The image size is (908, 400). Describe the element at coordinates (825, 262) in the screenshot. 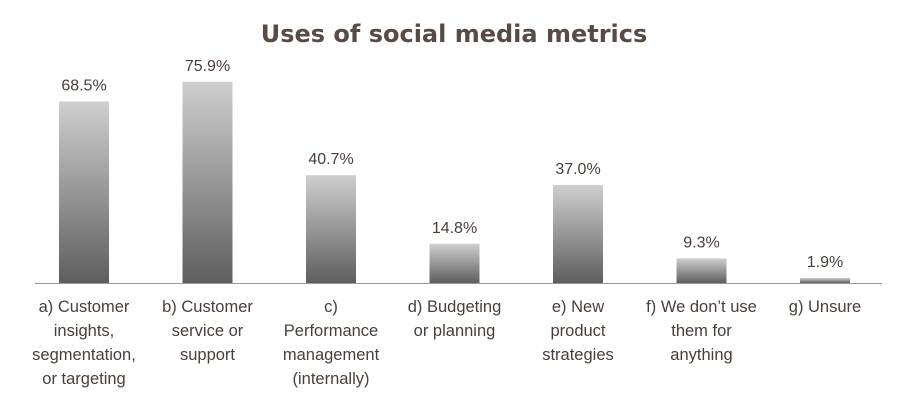

I see `value-label-g: 1.9%` at that location.